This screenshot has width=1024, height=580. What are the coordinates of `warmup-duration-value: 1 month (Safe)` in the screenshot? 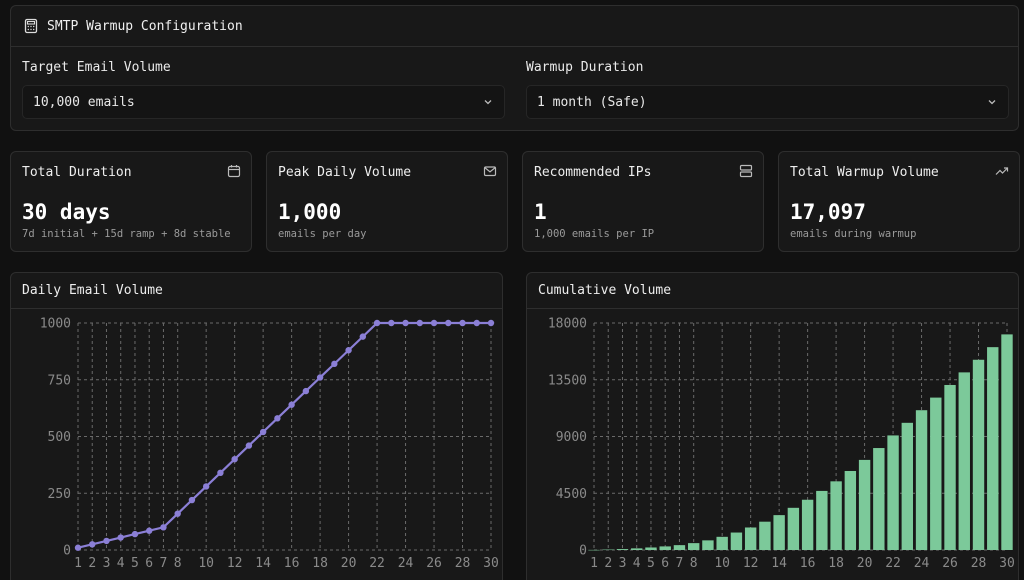 It's located at (592, 102).